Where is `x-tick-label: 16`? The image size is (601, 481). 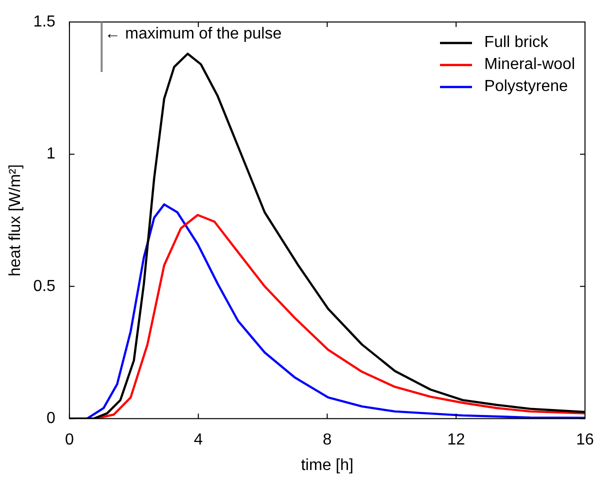
x-tick-label: 16 is located at coordinates (585, 440).